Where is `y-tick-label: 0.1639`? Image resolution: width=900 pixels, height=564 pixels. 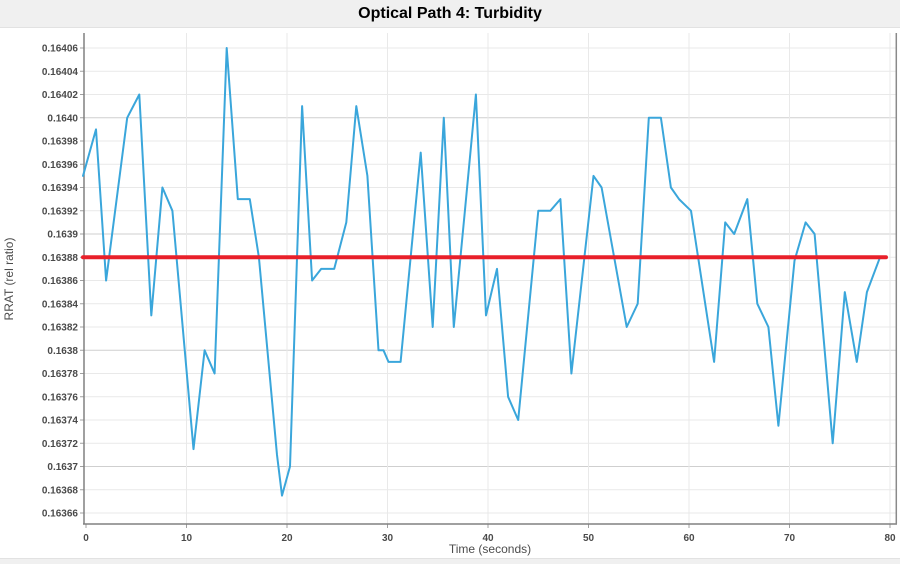 y-tick-label: 0.1639 is located at coordinates (62, 235).